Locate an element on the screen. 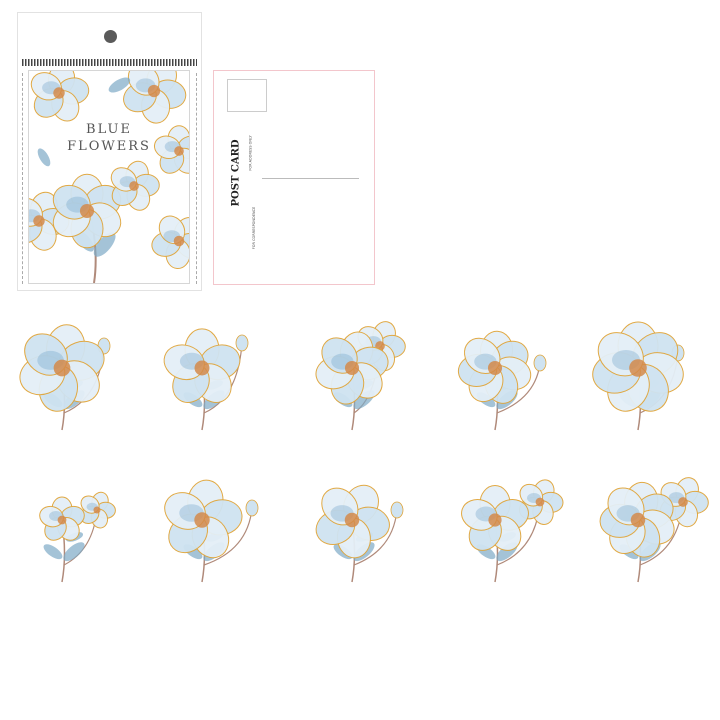 The height and width of the screenshot is (720, 720). sticker-package: BLUE FLOWERS is located at coordinates (109, 151).